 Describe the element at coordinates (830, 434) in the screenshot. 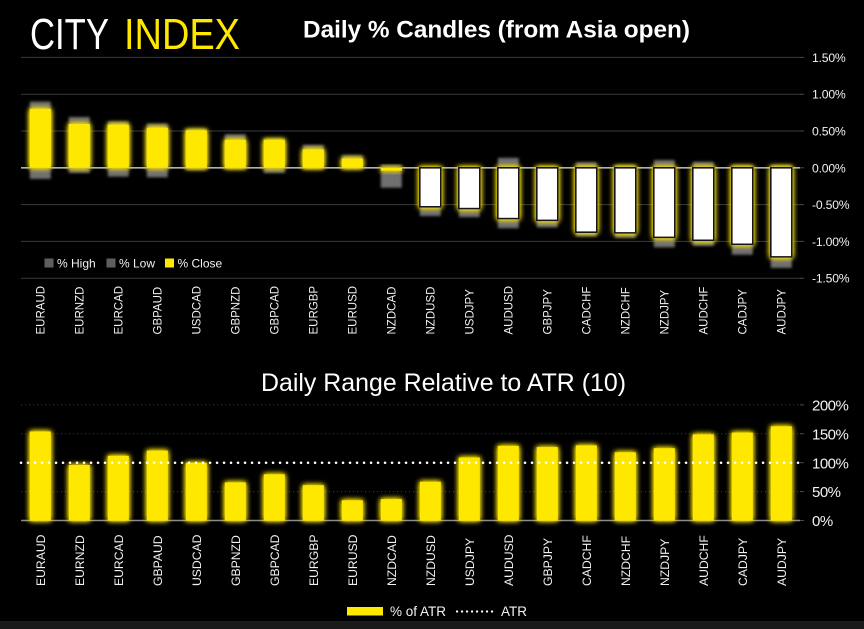

I see `svg-text: 150%` at that location.